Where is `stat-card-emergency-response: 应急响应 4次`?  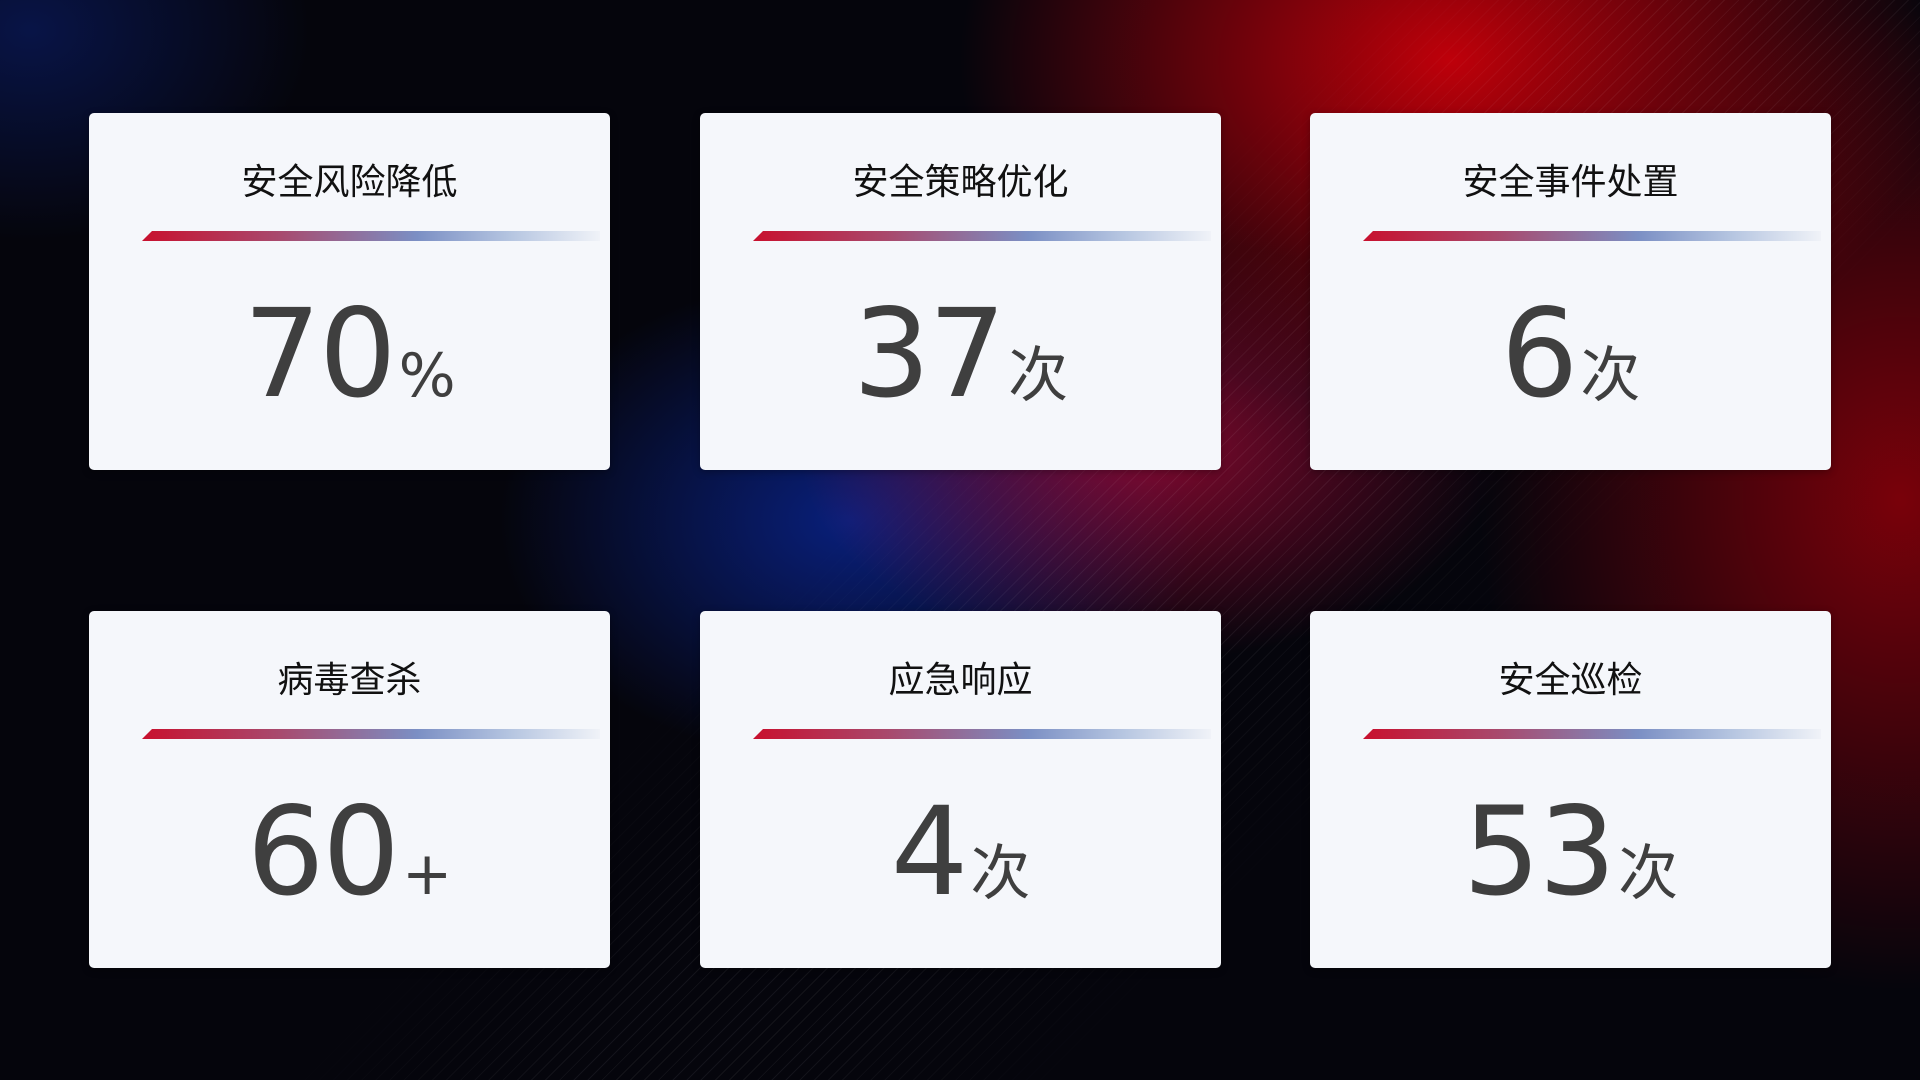
stat-card-emergency-response: 应急响应 4次 is located at coordinates (960, 789).